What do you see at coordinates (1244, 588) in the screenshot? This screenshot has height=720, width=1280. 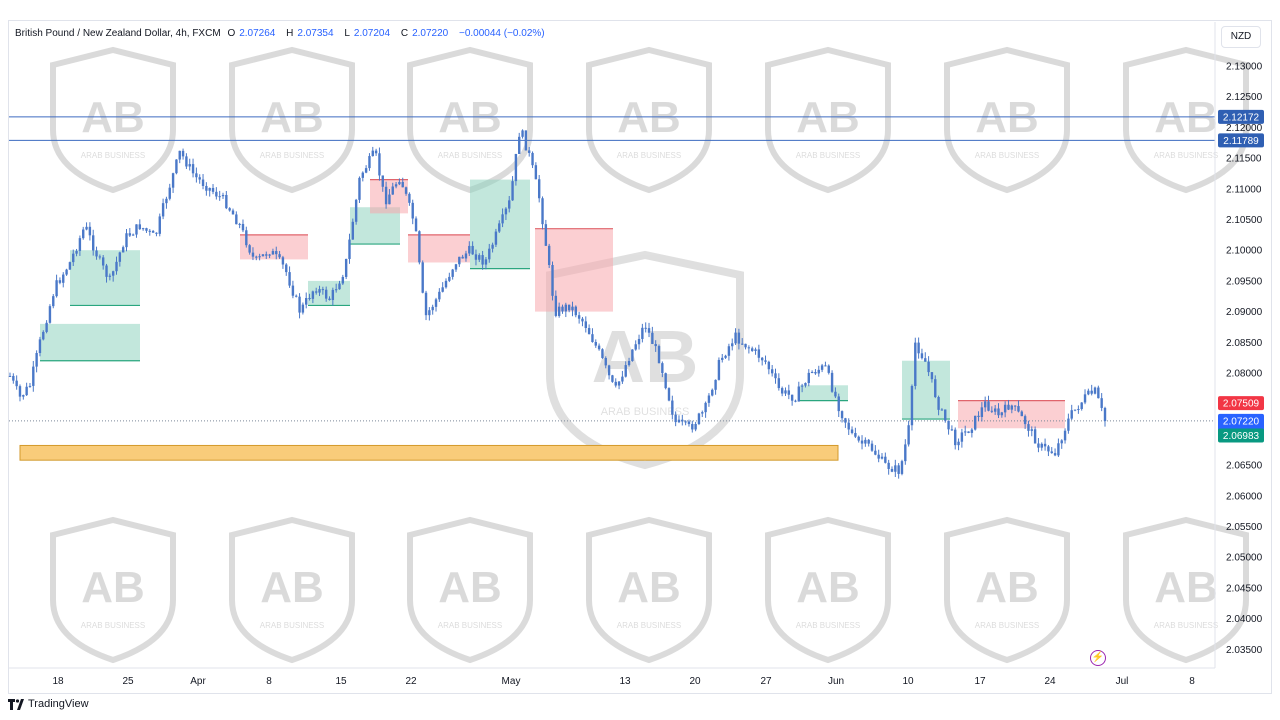 I see `y-tick-label: 2.04500` at bounding box center [1244, 588].